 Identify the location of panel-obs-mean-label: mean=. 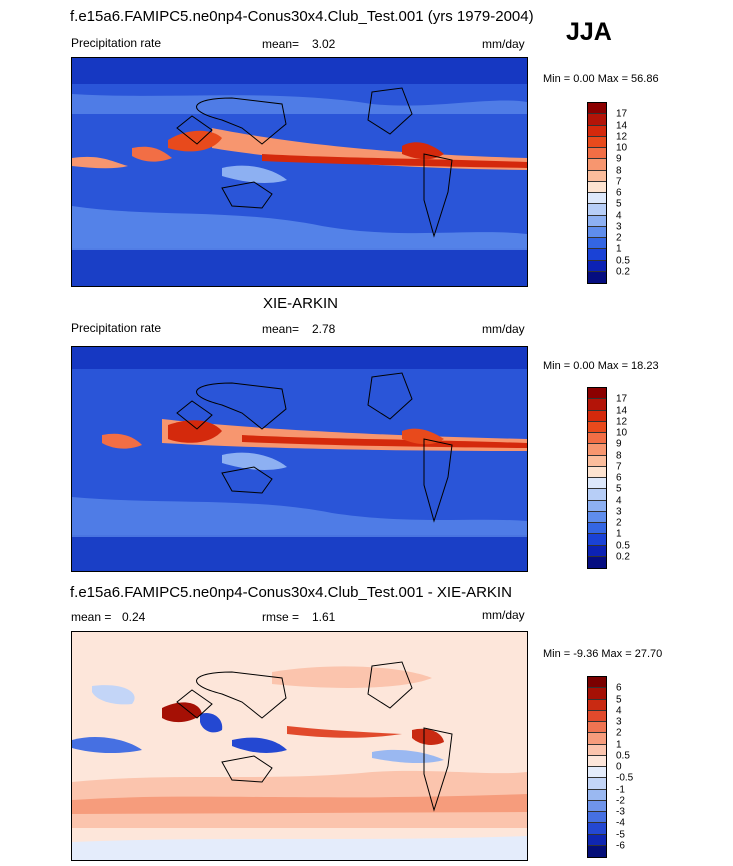
(281, 329).